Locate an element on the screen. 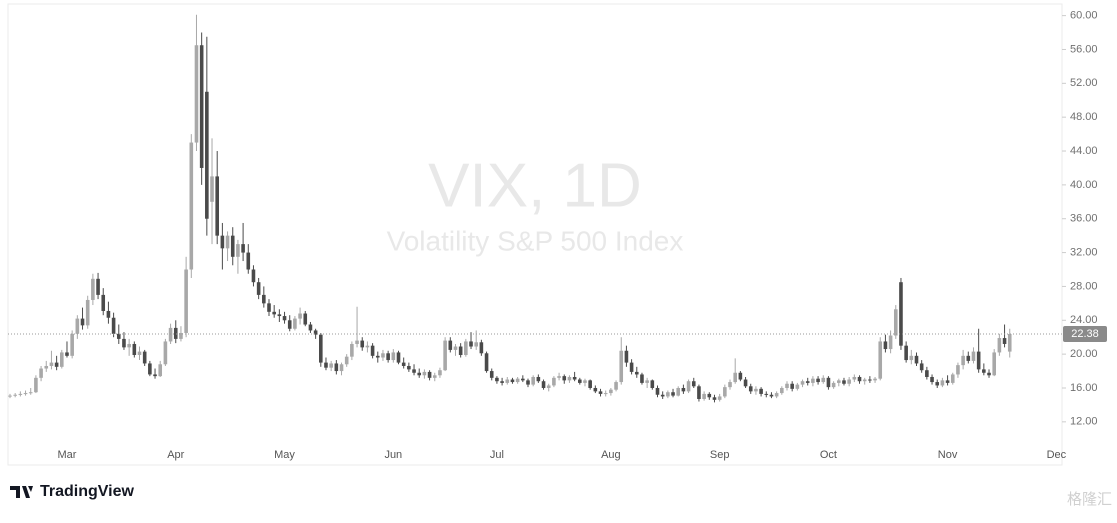 The width and height of the screenshot is (1117, 523). x-tick-label: Dec is located at coordinates (1057, 455).